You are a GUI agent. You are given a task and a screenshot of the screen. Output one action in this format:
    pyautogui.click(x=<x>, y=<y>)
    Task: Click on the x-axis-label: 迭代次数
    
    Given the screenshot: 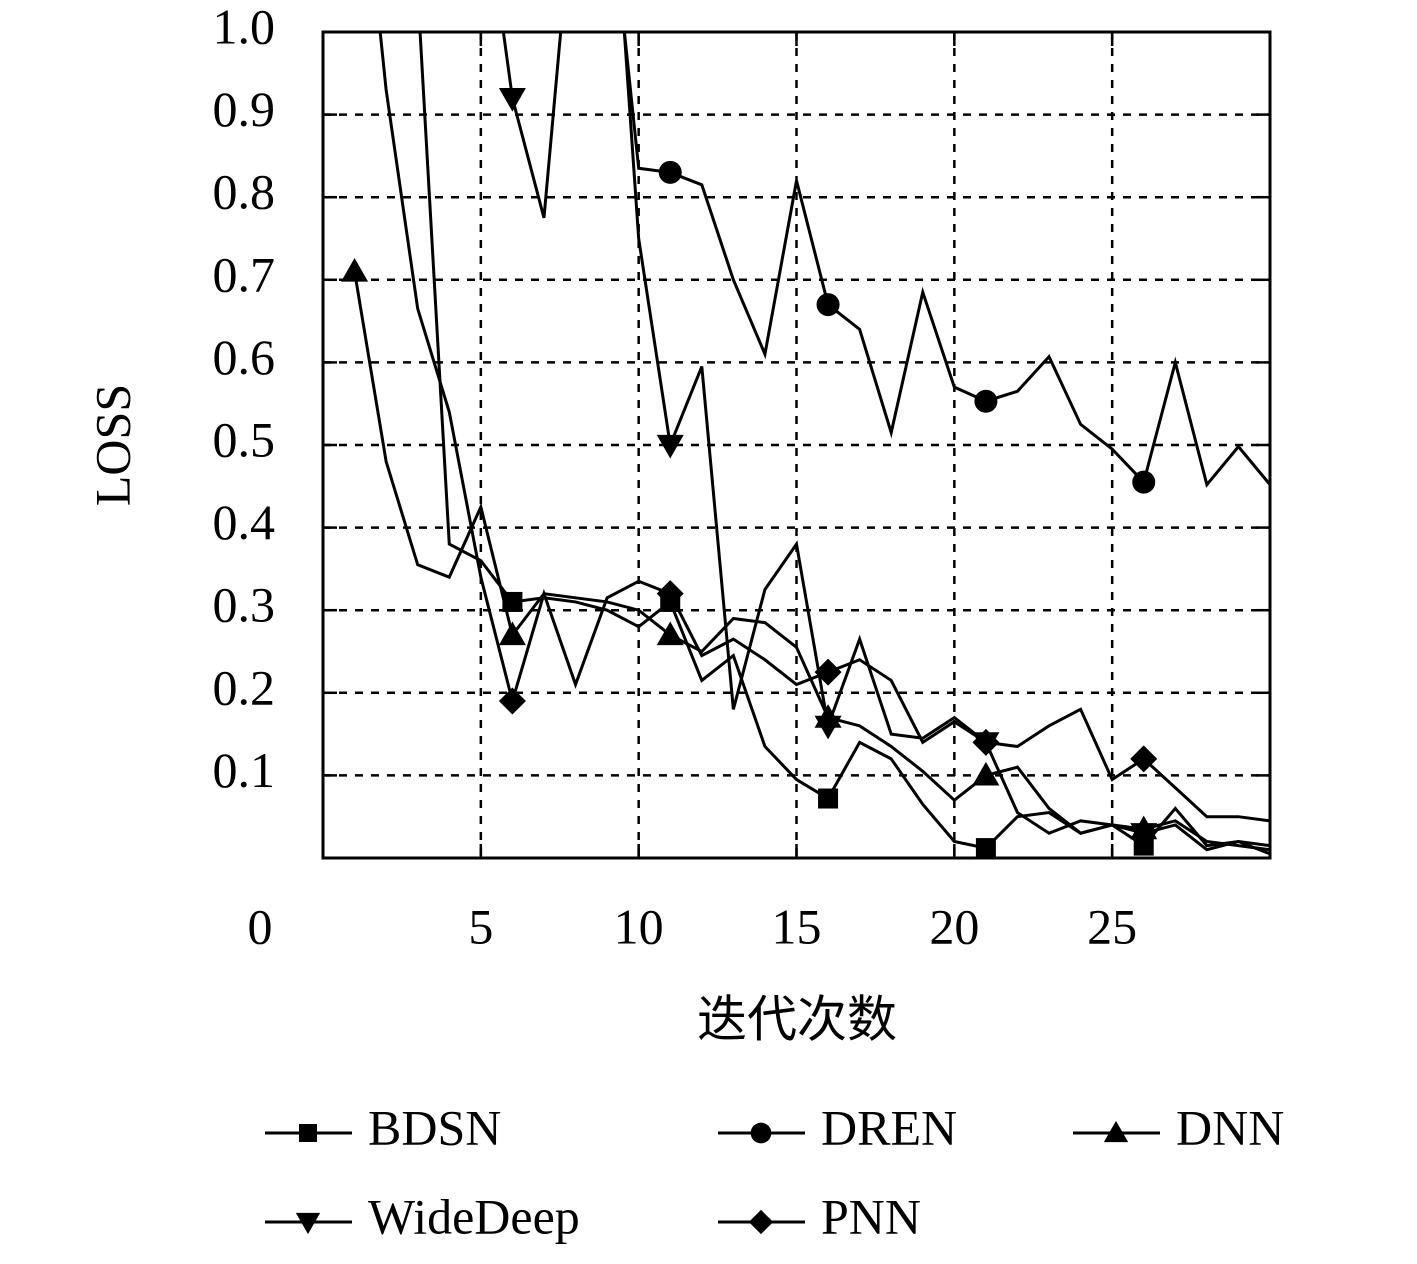 What is the action you would take?
    pyautogui.click(x=797, y=1019)
    